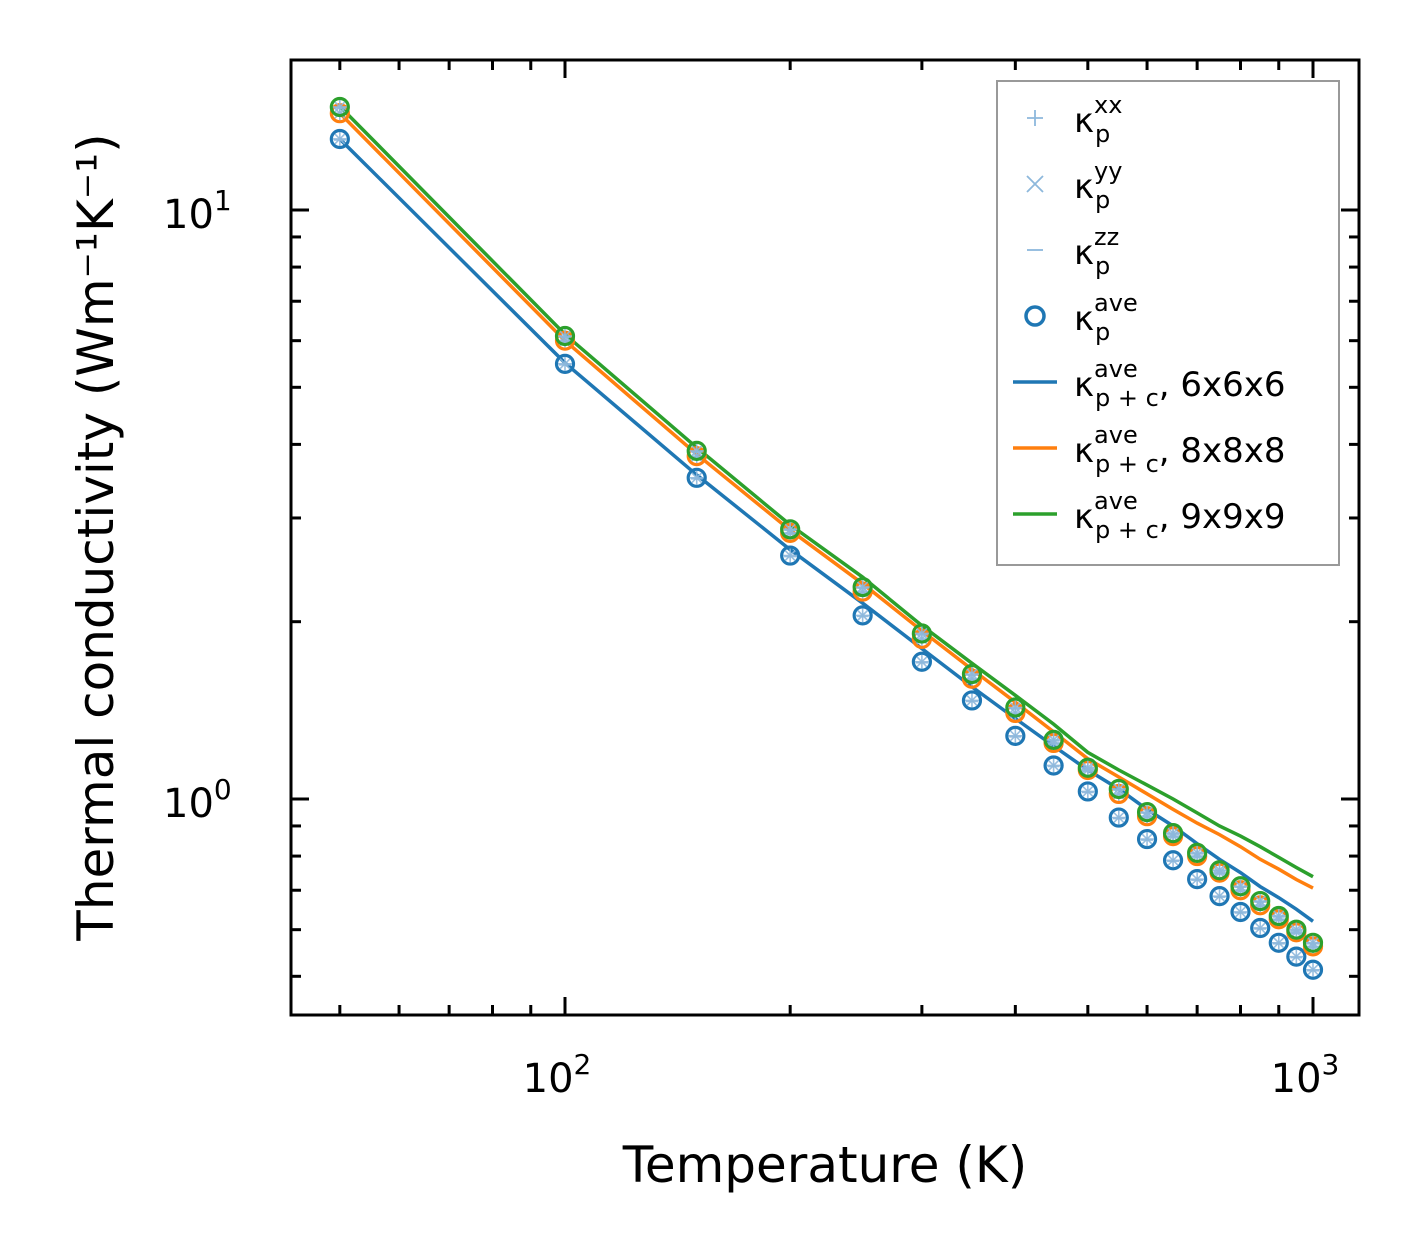 The image size is (1421, 1254). Describe the element at coordinates (1035, 184) in the screenshot. I see `legend-cross-icon` at that location.